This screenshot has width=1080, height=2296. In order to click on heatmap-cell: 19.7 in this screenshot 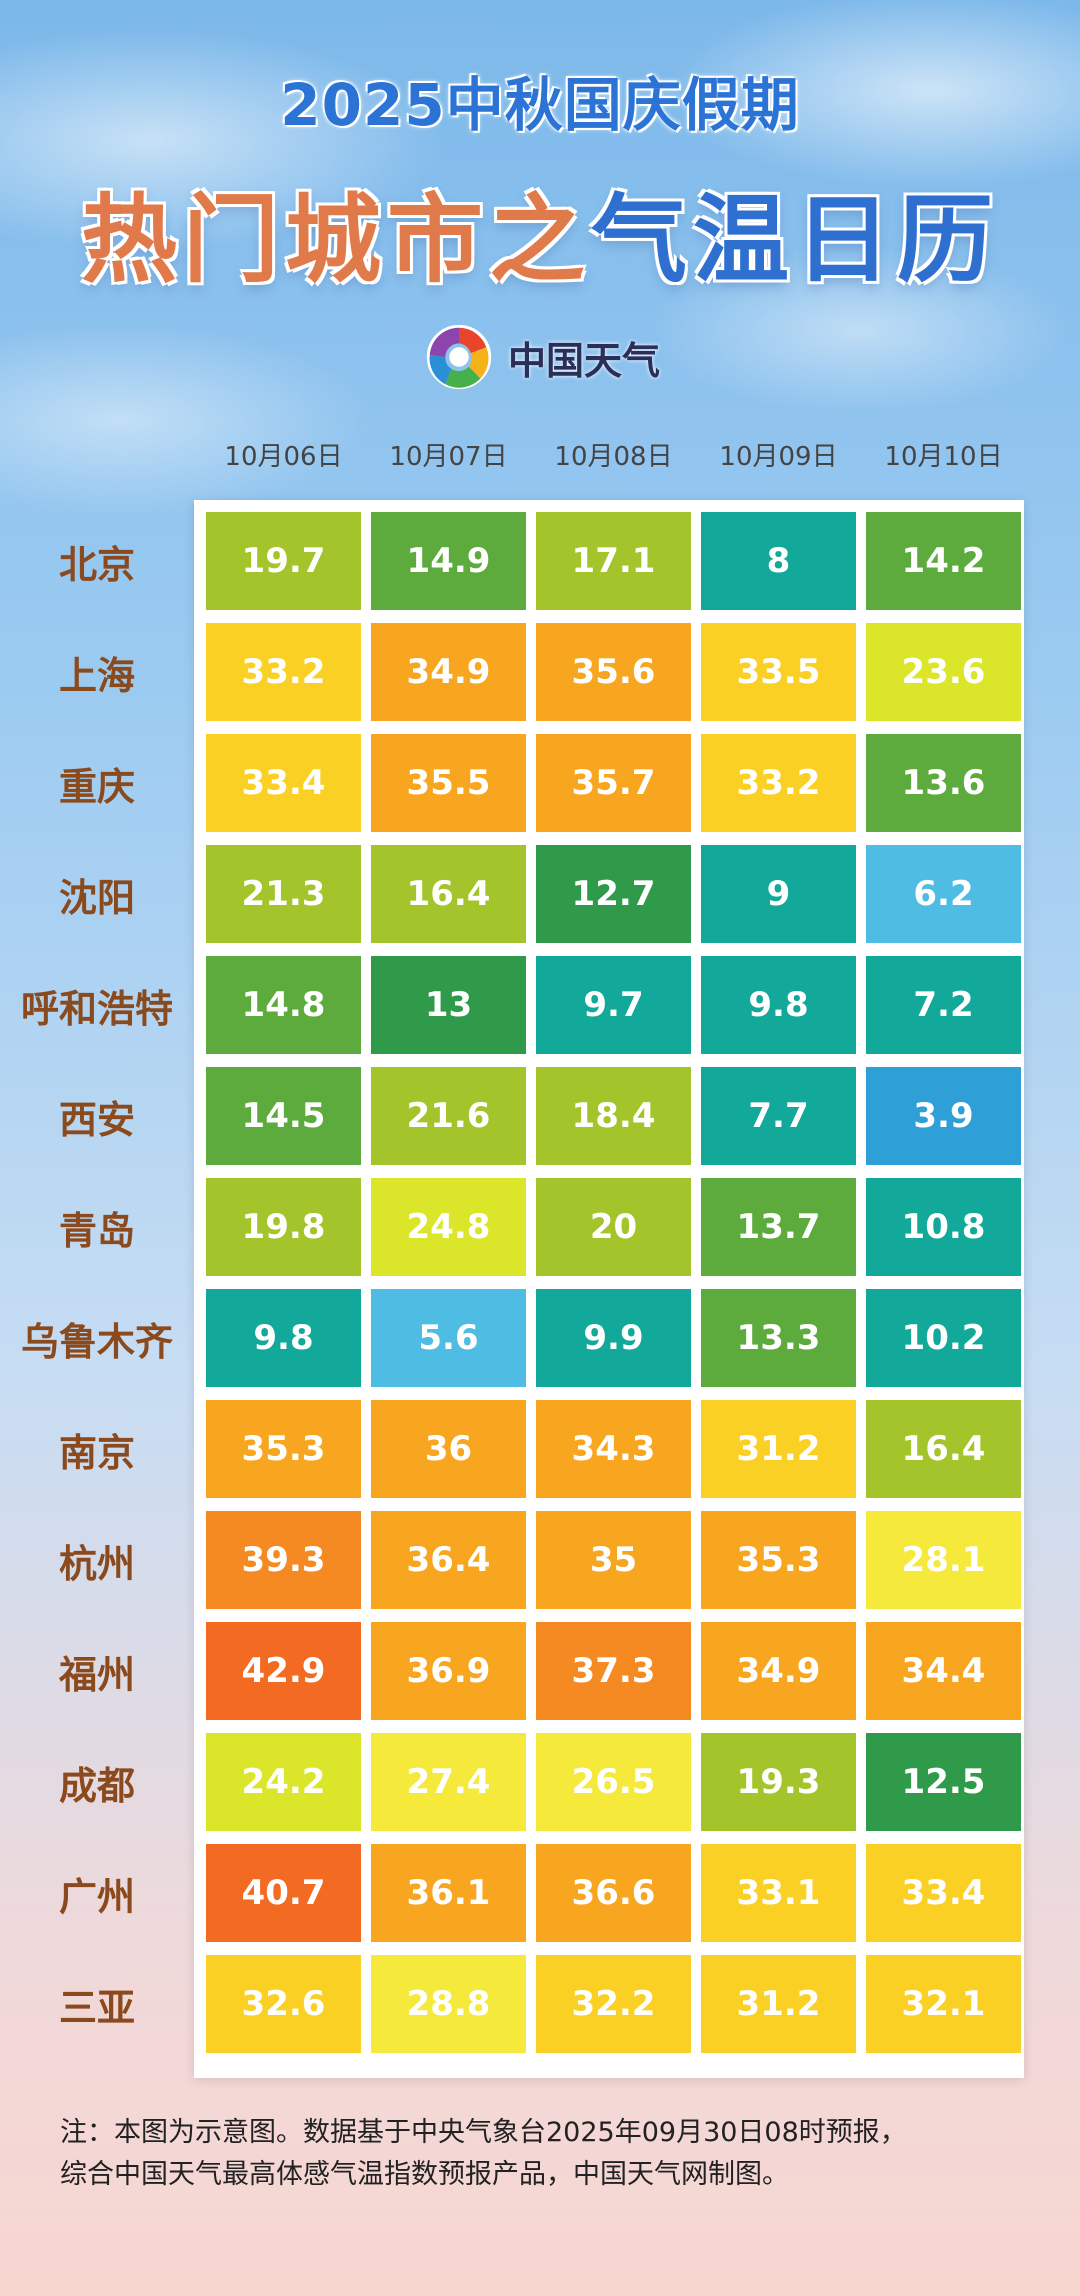, I will do `click(283, 561)`.